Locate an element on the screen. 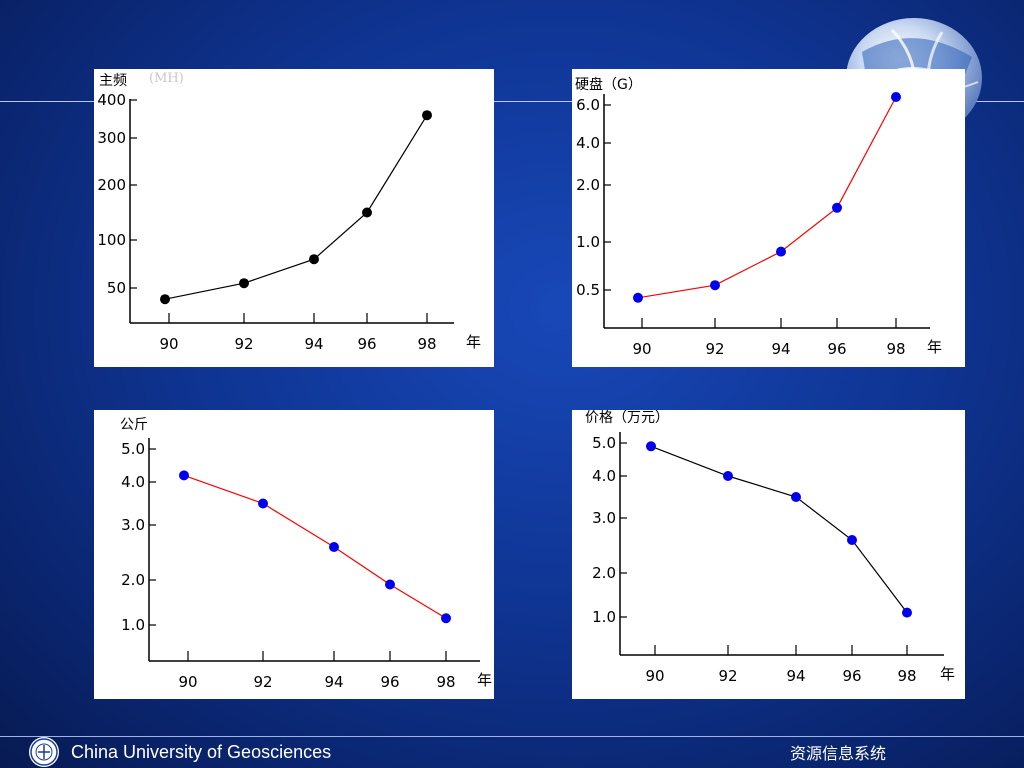 Image resolution: width=1024 pixels, height=768 pixels. y-axis-label: 硬盘（G） is located at coordinates (608, 84).